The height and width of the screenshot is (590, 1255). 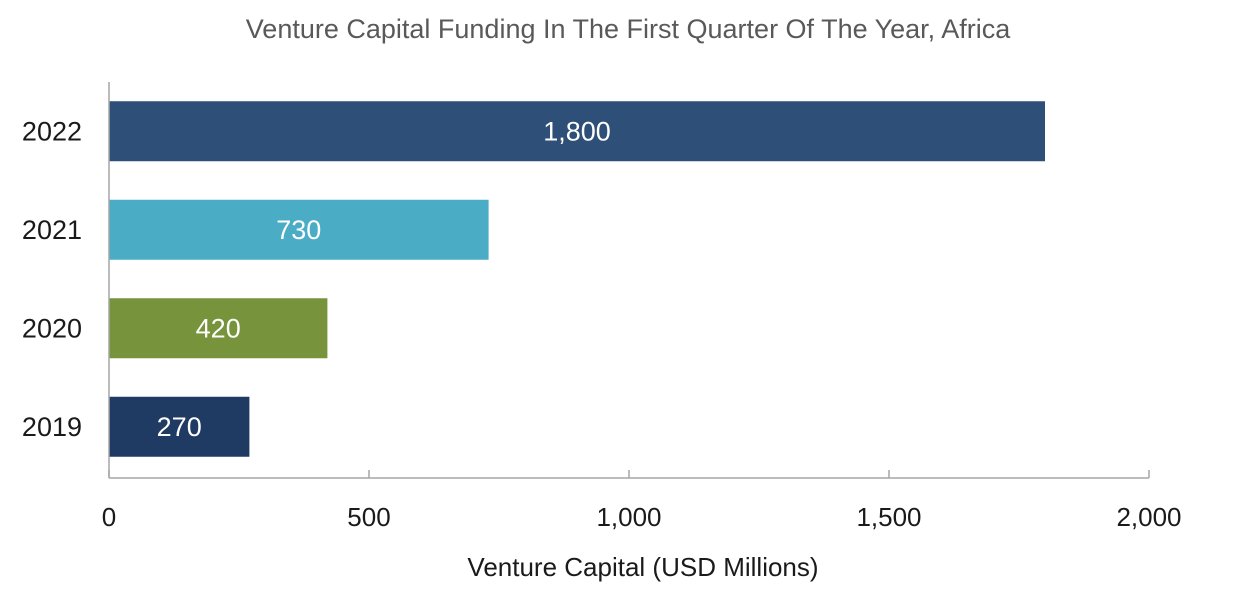 I want to click on category-label-2022: 2022, so click(x=52, y=131).